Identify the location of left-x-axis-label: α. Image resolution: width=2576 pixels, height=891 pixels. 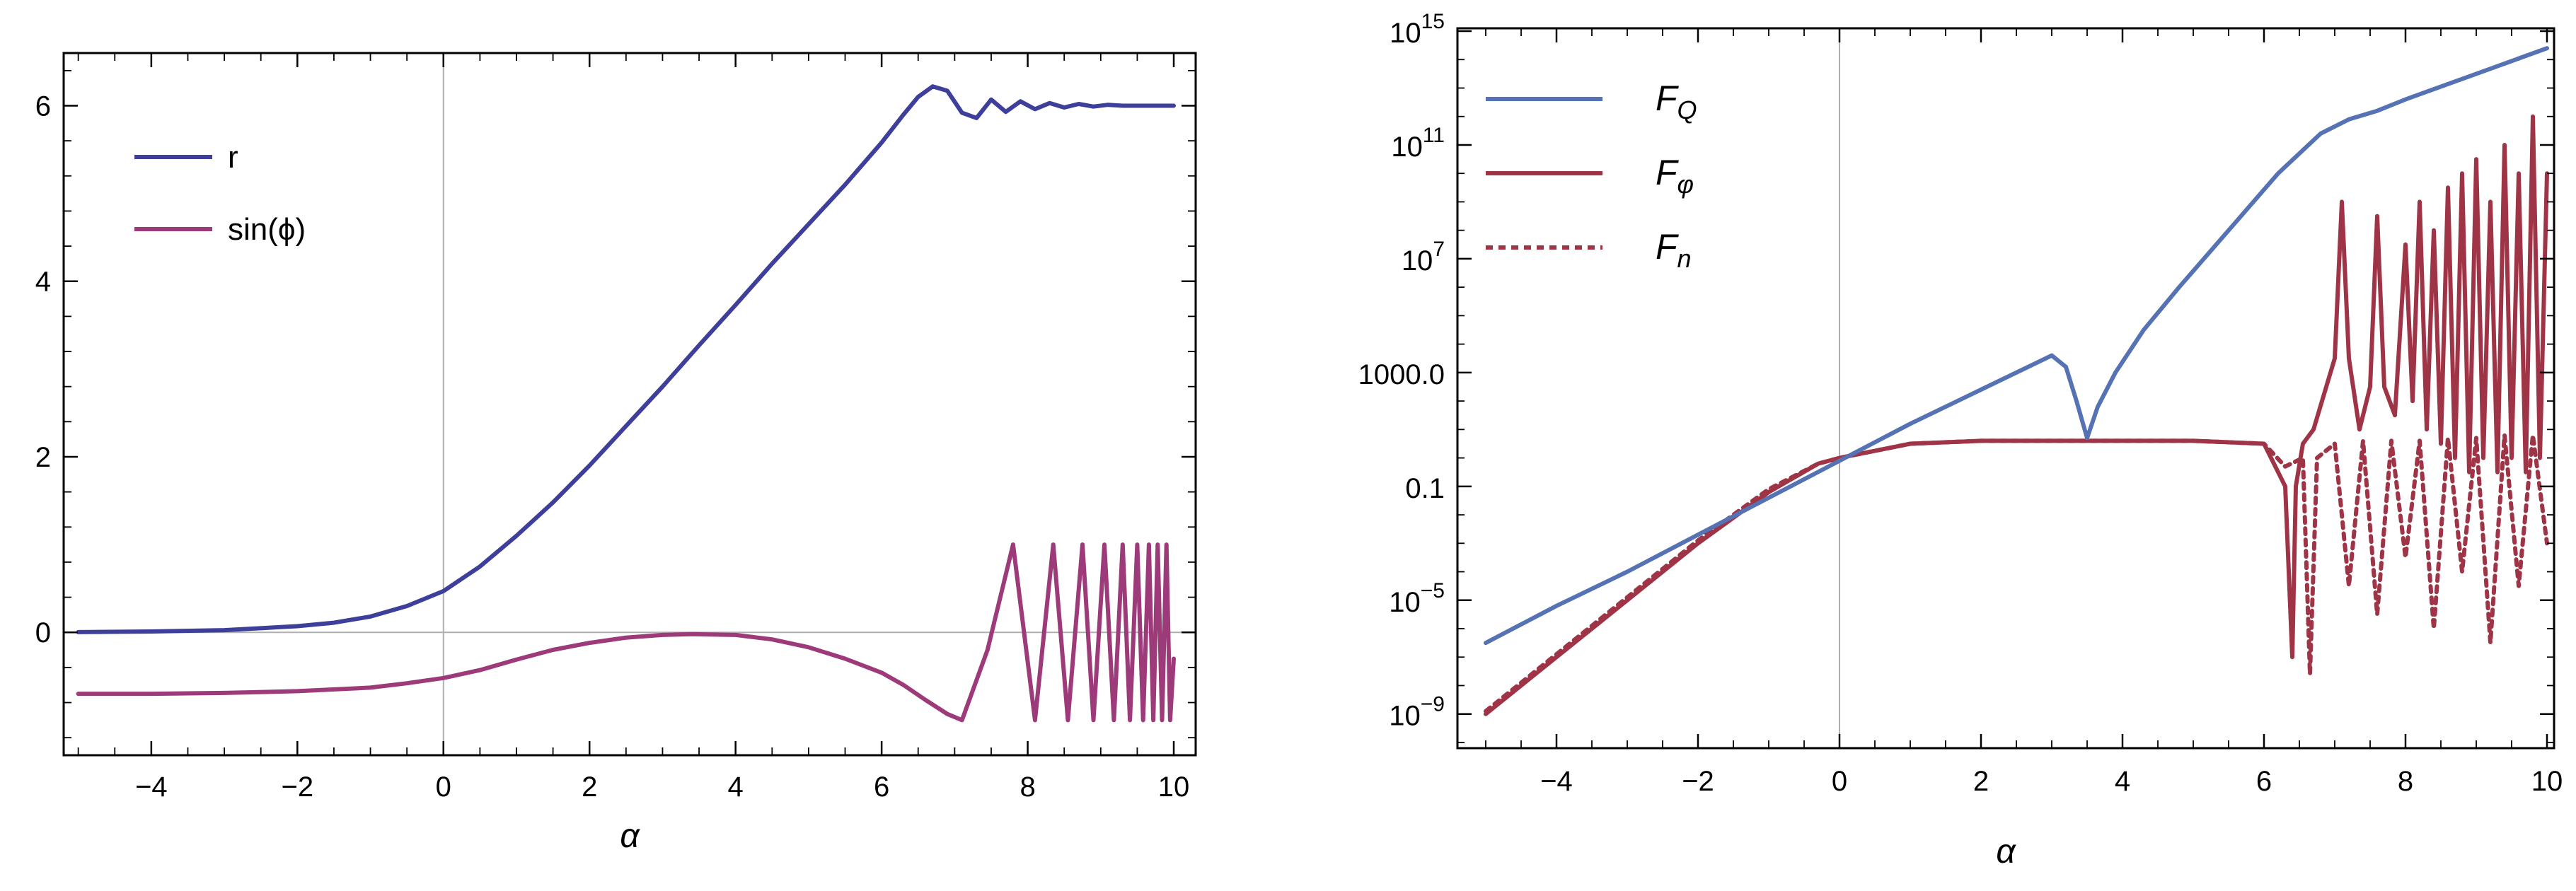
(630, 836).